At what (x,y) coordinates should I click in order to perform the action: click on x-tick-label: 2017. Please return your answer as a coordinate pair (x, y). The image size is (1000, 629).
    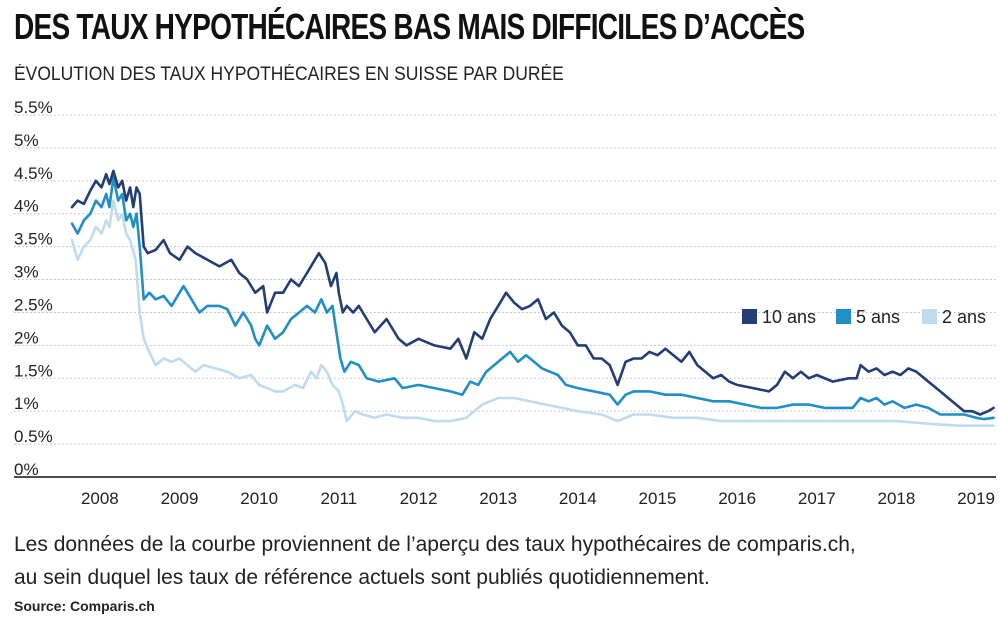
    Looking at the image, I should click on (817, 498).